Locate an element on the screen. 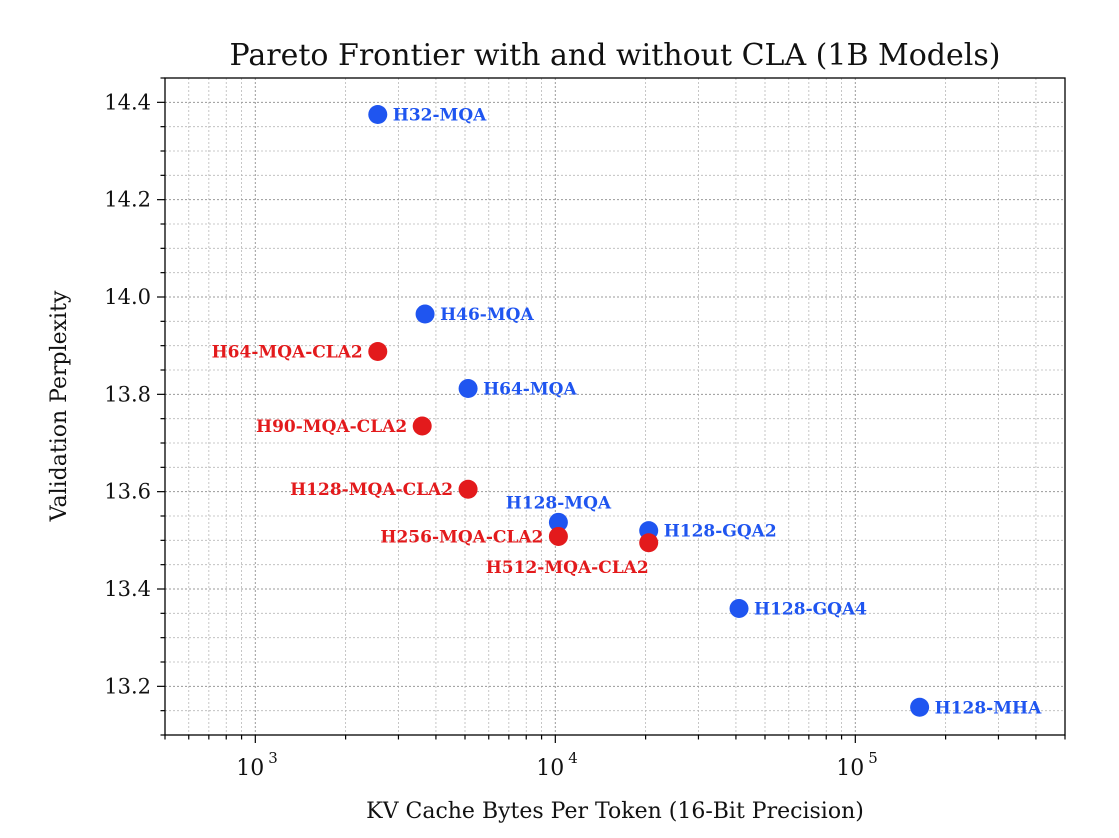 This screenshot has height=838, width=1119. point-label: H256-MQA-CLA2 is located at coordinates (461, 537).